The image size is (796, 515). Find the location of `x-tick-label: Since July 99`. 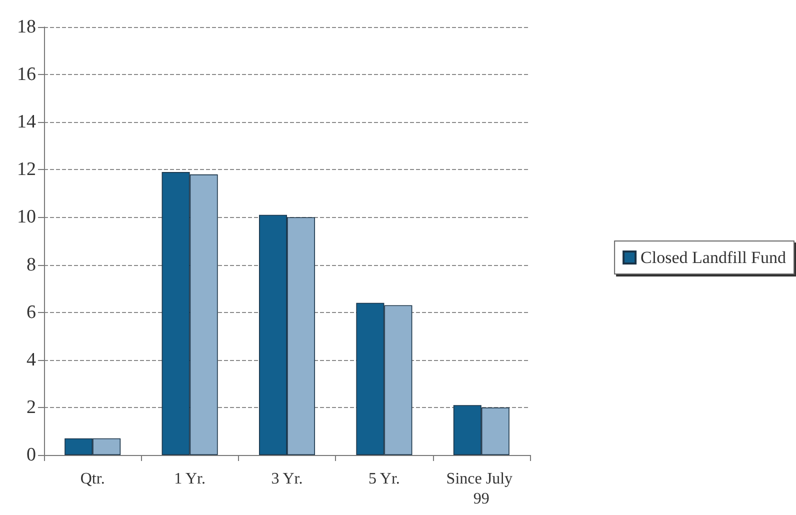

x-tick-label: Since July 99 is located at coordinates (481, 489).